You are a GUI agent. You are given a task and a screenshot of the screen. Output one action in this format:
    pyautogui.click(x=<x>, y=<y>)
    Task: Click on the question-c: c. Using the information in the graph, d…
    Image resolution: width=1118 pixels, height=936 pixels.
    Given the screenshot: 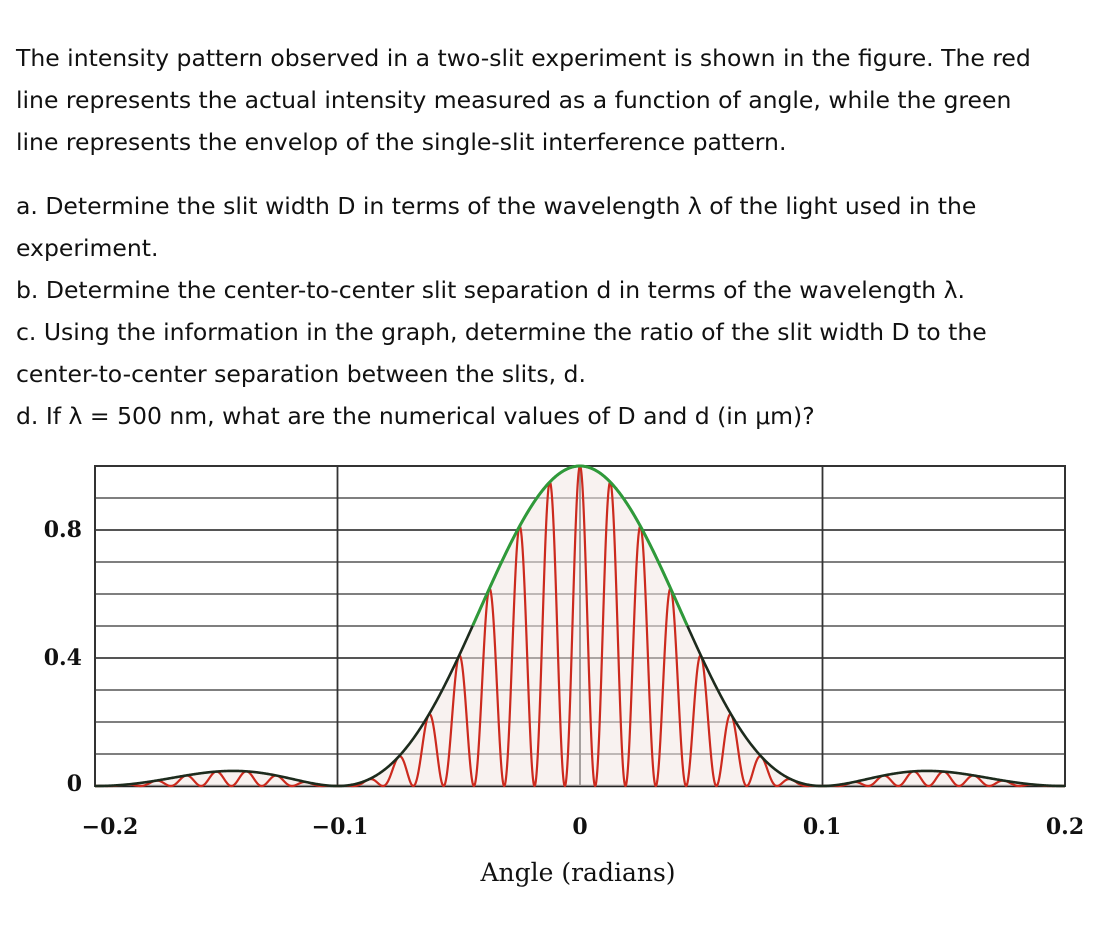 What is the action you would take?
    pyautogui.click(x=501, y=332)
    